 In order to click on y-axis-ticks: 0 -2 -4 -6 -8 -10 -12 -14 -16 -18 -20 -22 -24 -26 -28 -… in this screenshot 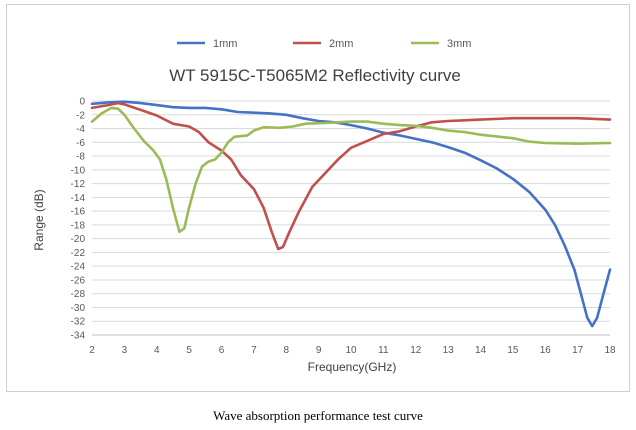, I will do `click(78, 219)`.